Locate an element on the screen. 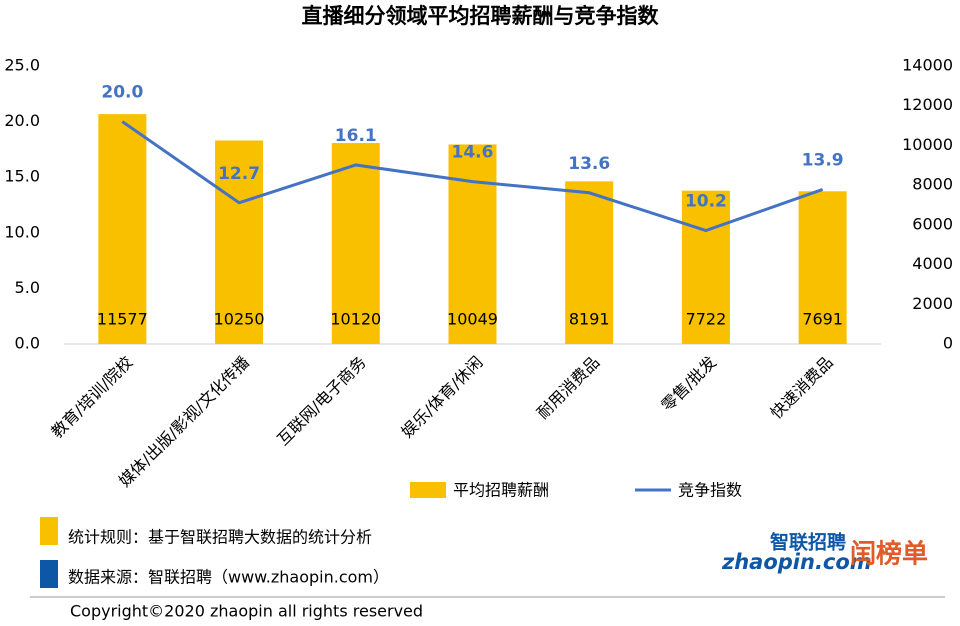  line-value-label: 14.6 is located at coordinates (473, 153).